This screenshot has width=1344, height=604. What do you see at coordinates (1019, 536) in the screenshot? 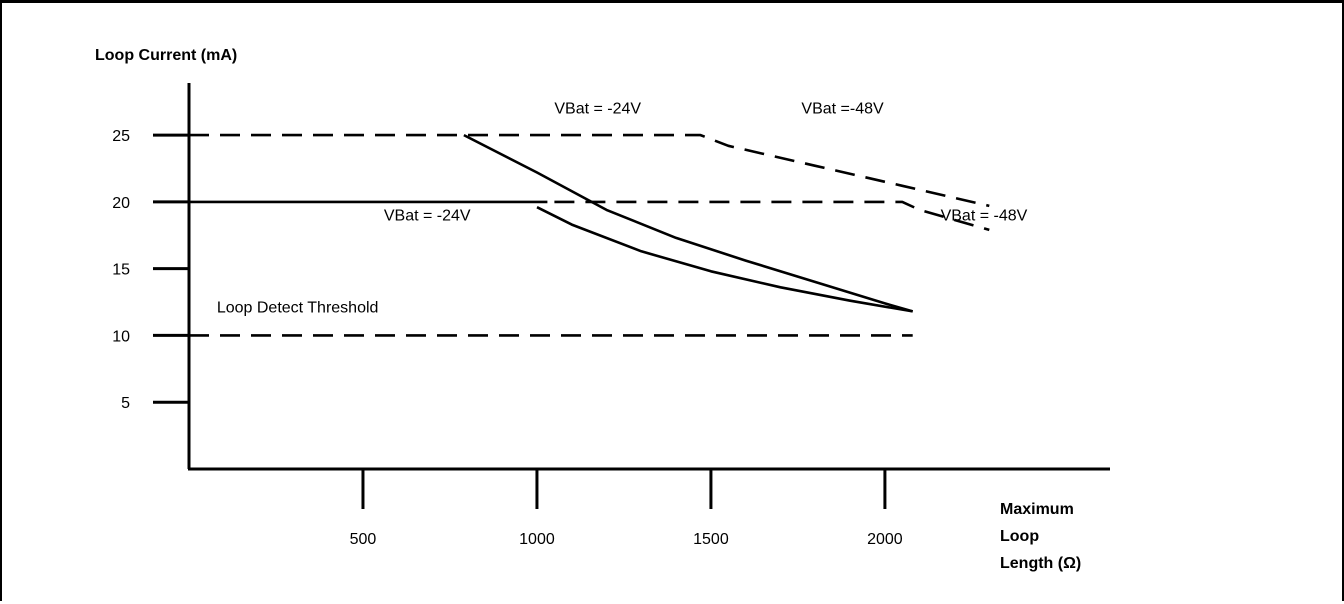
I see `x-axis-title-line-2: Loop` at bounding box center [1019, 536].